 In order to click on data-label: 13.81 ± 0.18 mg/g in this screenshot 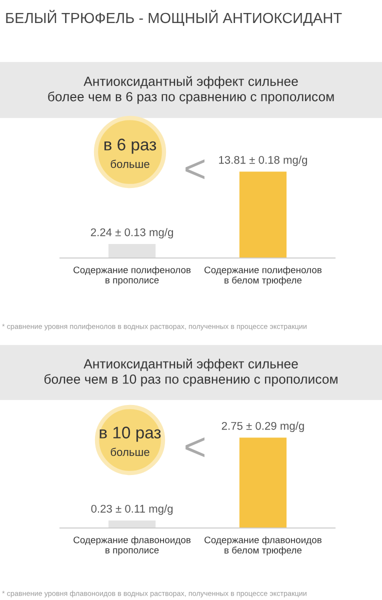, I will do `click(263, 161)`.